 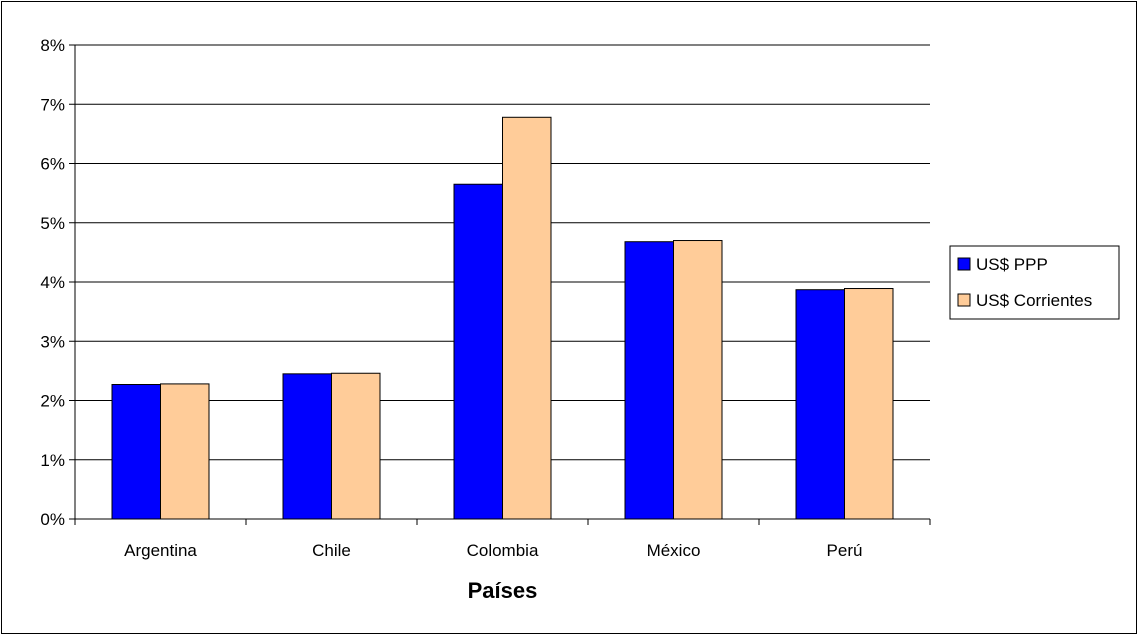 I want to click on legend-swatch-us-corrientes, so click(x=964, y=300).